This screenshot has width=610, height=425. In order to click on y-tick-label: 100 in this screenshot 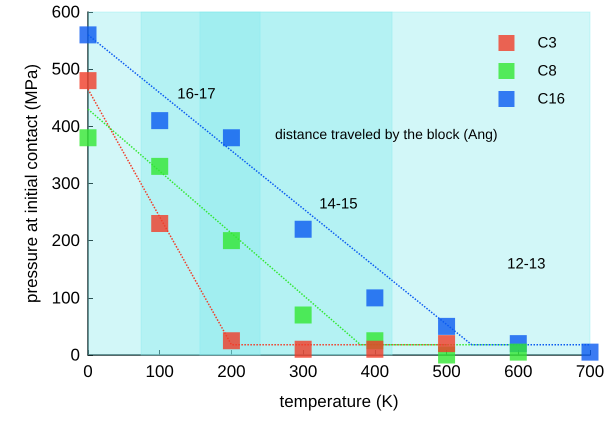, I will do `click(66, 298)`.